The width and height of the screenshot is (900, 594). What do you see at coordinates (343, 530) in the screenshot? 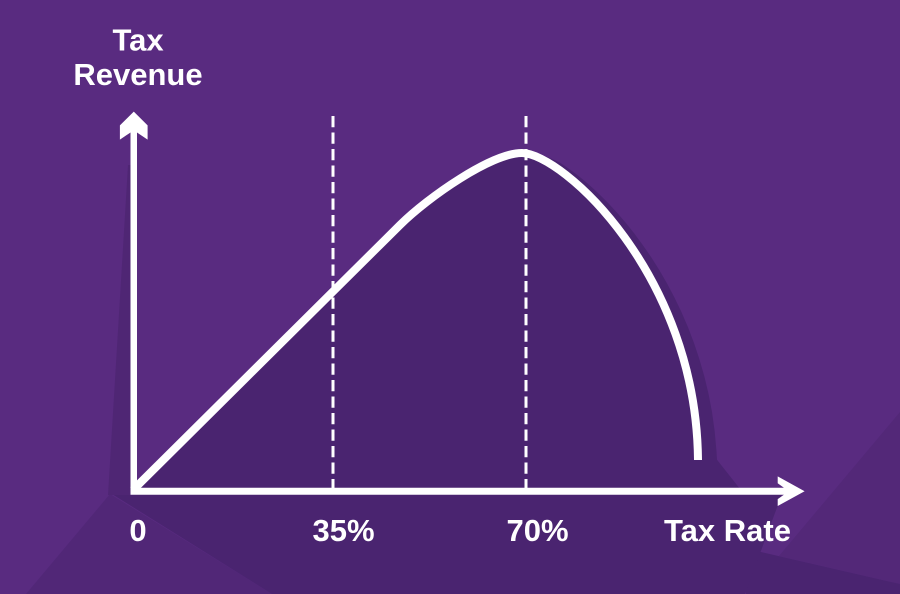
I see `svg-text: 35%` at bounding box center [343, 530].